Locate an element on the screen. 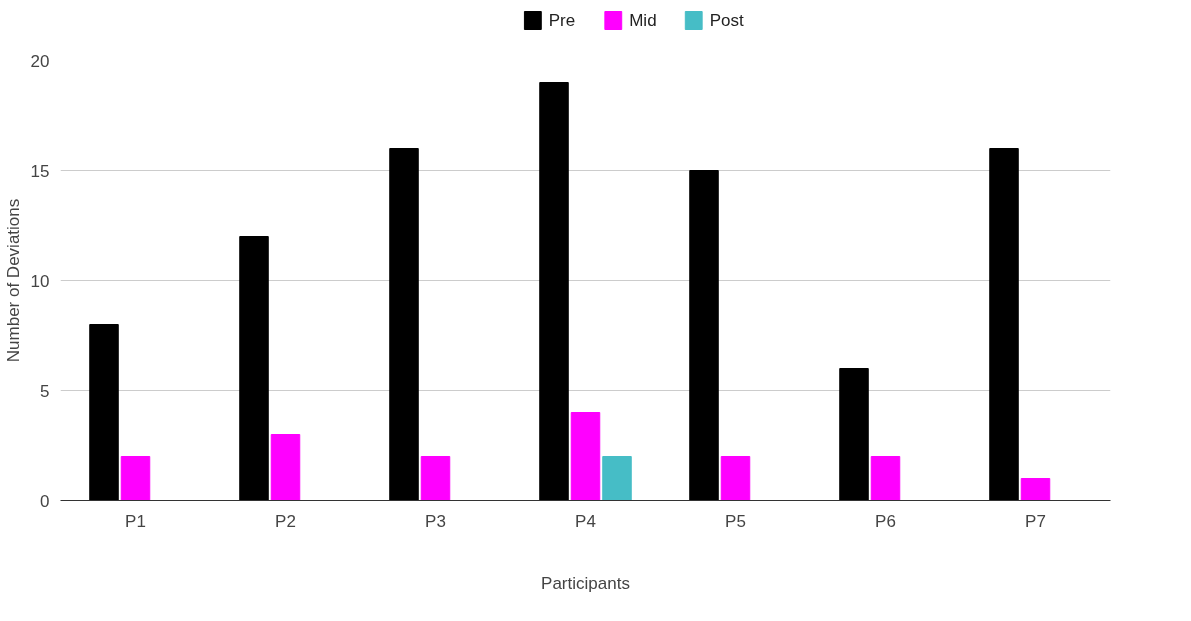 Image resolution: width=1191 pixels, height=621 pixels. legend-label: Post is located at coordinates (726, 20).